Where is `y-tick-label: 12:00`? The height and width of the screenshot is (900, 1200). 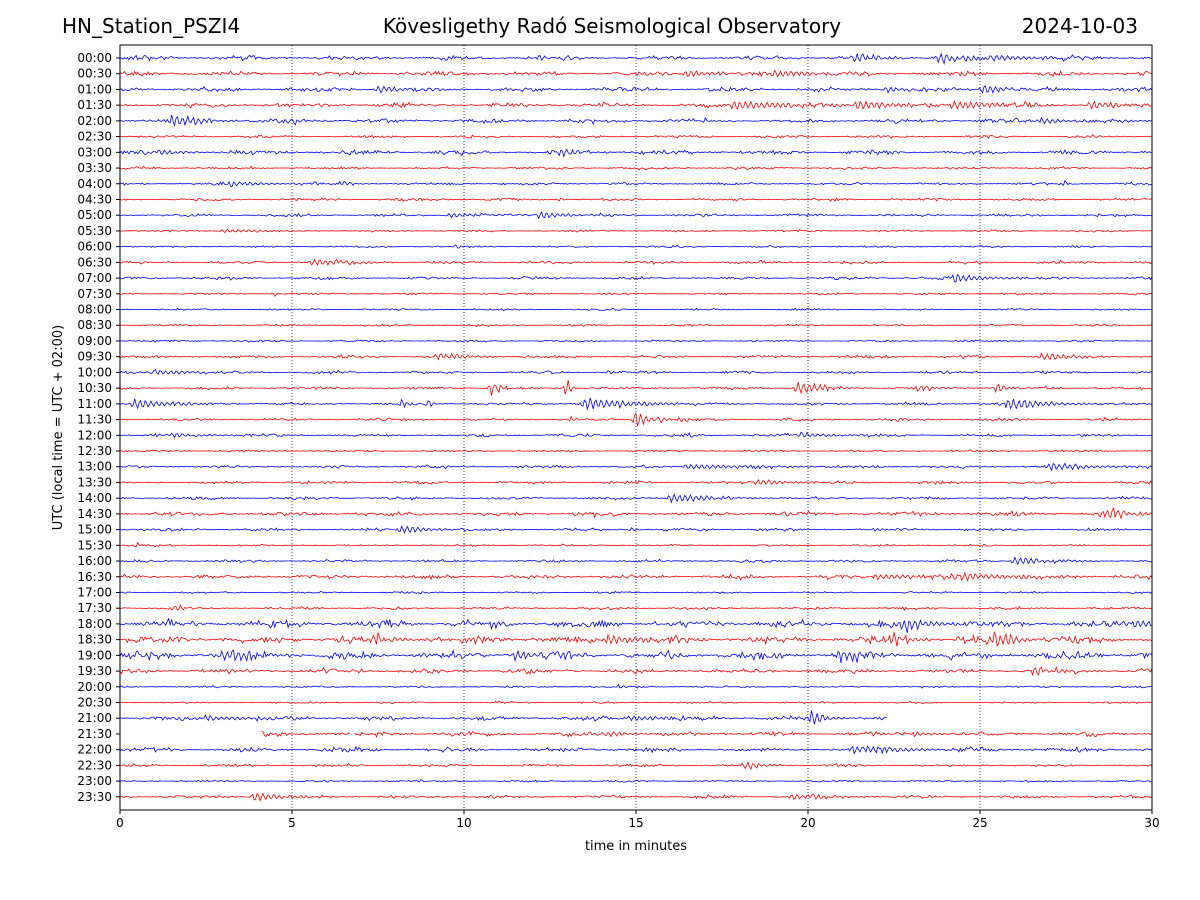 y-tick-label: 12:00 is located at coordinates (94, 435).